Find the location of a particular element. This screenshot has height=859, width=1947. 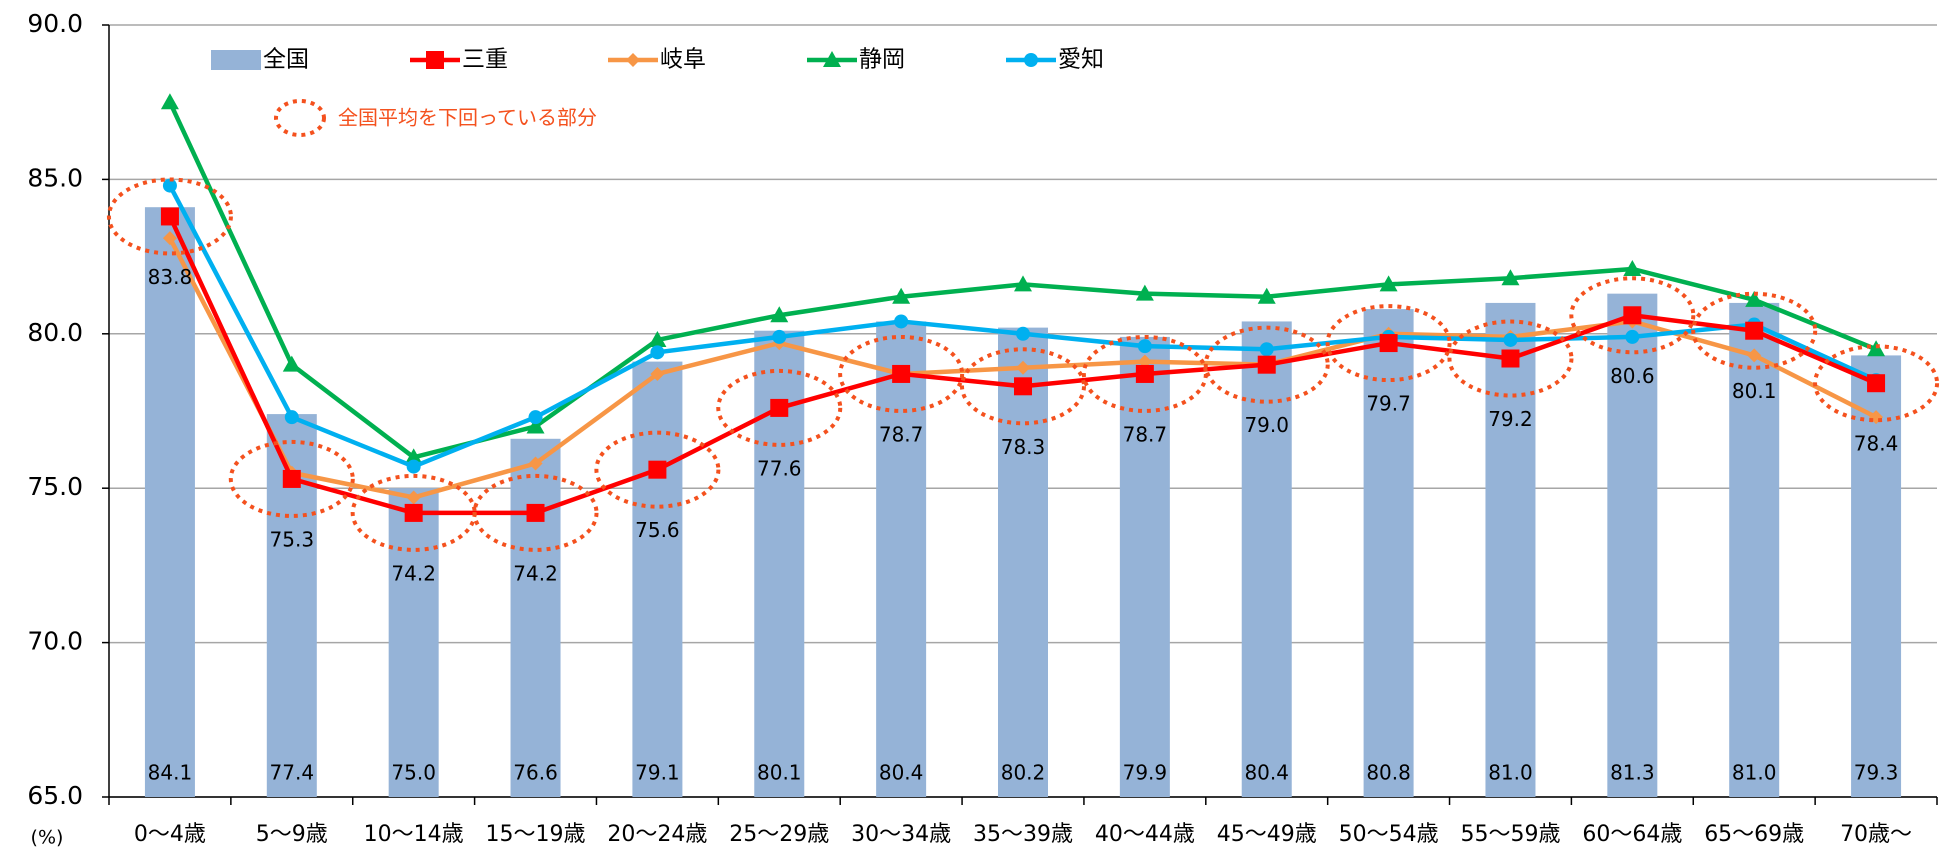

x-tick-label: 60～64歳 is located at coordinates (1632, 834).